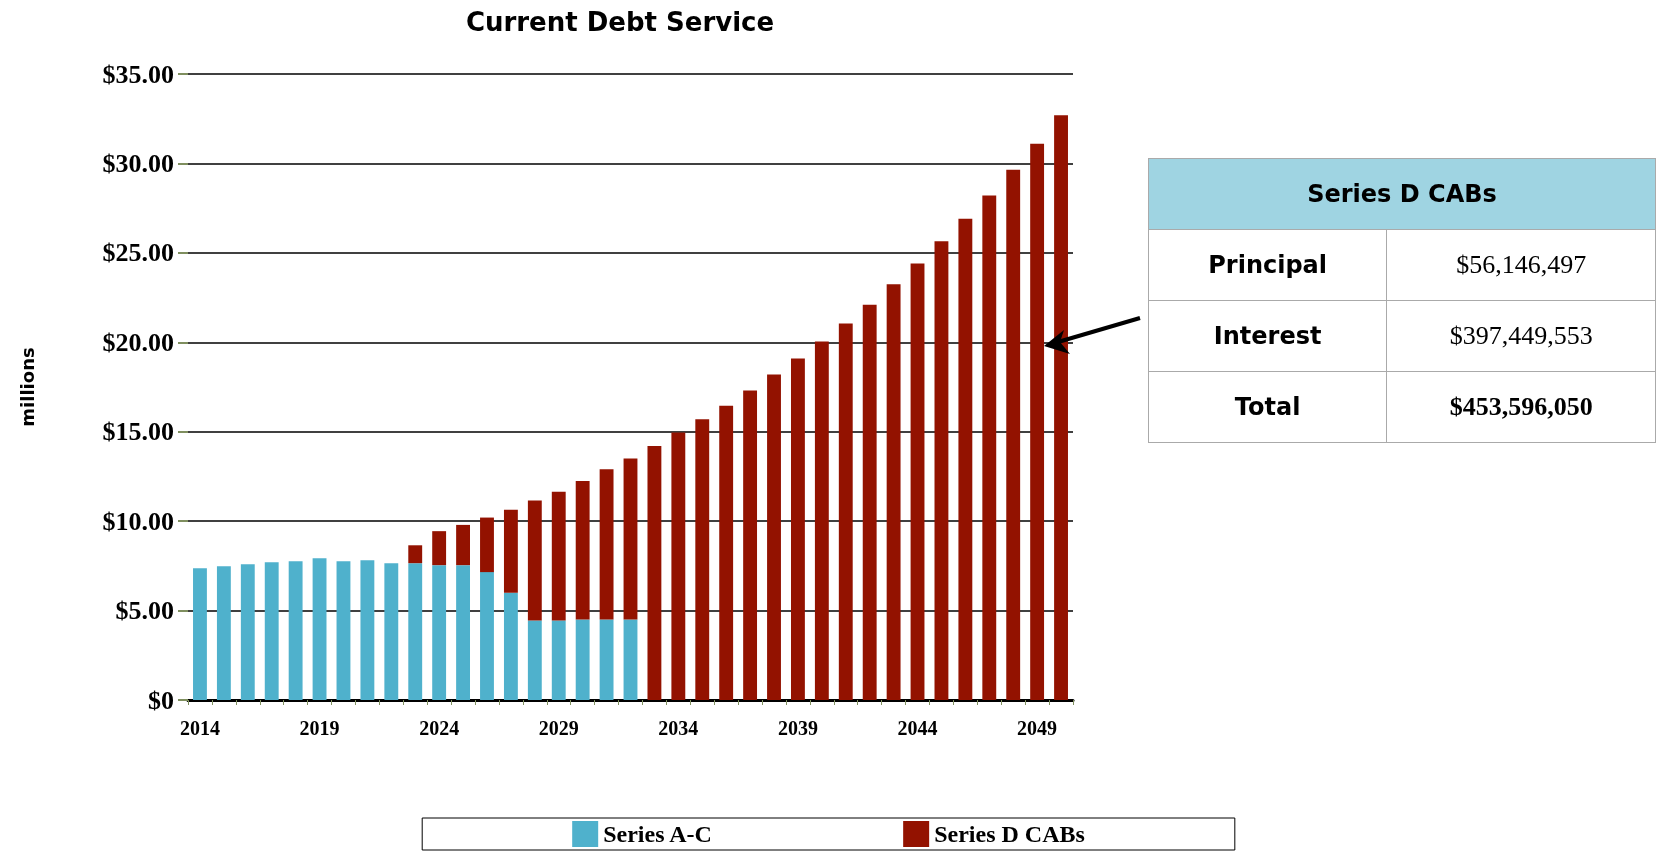 Image resolution: width=1657 pixels, height=852 pixels. I want to click on chart-title: Current Debt Service, so click(620, 22).